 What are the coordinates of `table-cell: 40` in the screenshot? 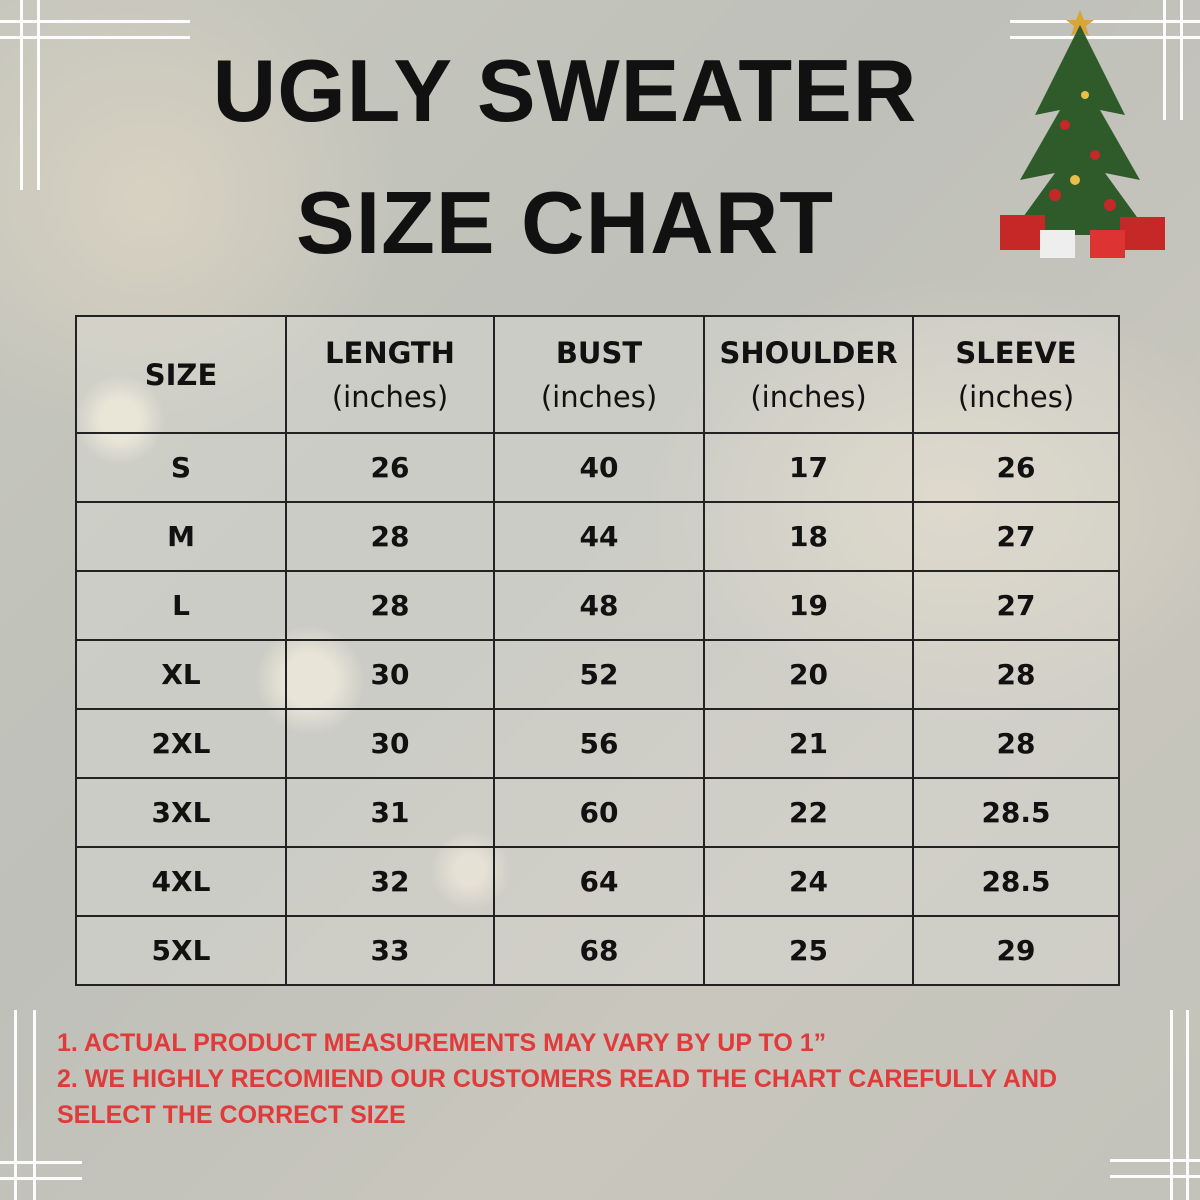 It's located at (599, 467).